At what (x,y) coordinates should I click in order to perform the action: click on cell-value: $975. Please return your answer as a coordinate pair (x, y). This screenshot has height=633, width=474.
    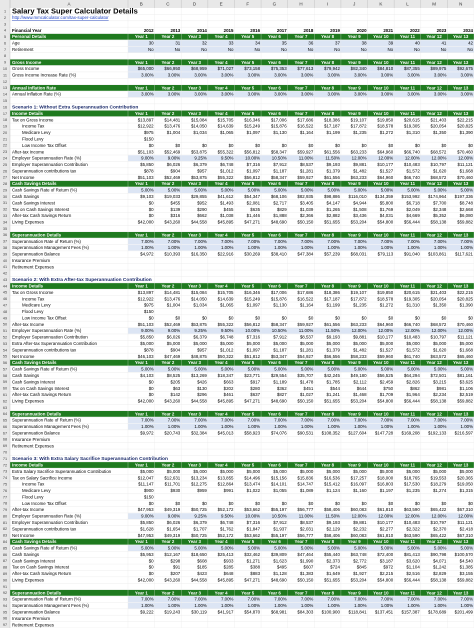
    Looking at the image, I should click on (149, 305).